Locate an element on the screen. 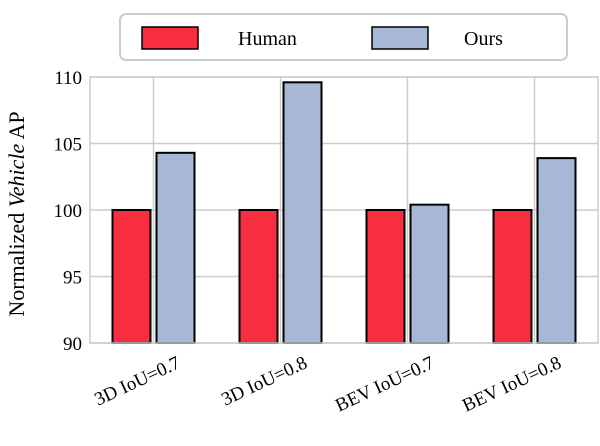 This screenshot has height=446, width=600. y-tick-labels: 90 95 100 105 110 is located at coordinates (68, 211).